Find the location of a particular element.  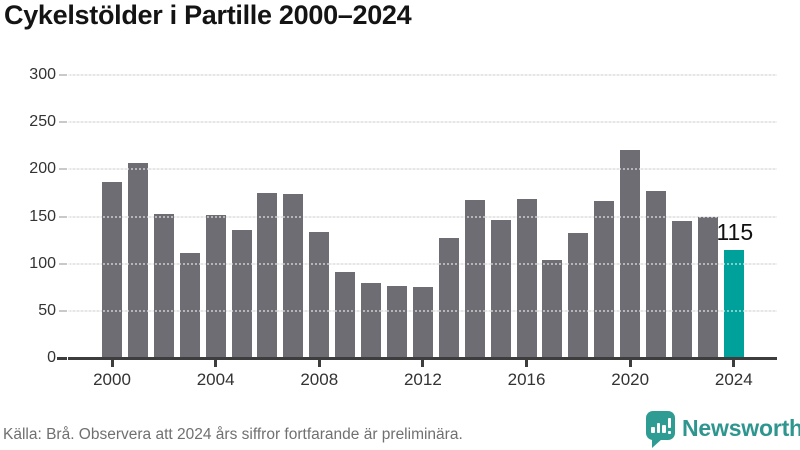

bar-2009 is located at coordinates (345, 315).